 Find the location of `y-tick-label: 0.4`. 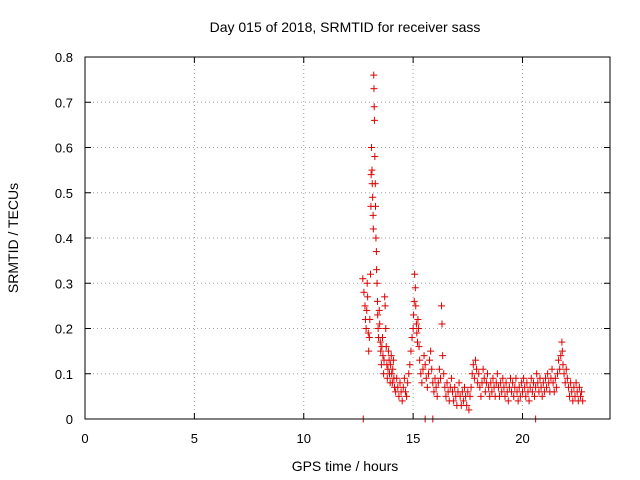

y-tick-label: 0.4 is located at coordinates (64, 238).